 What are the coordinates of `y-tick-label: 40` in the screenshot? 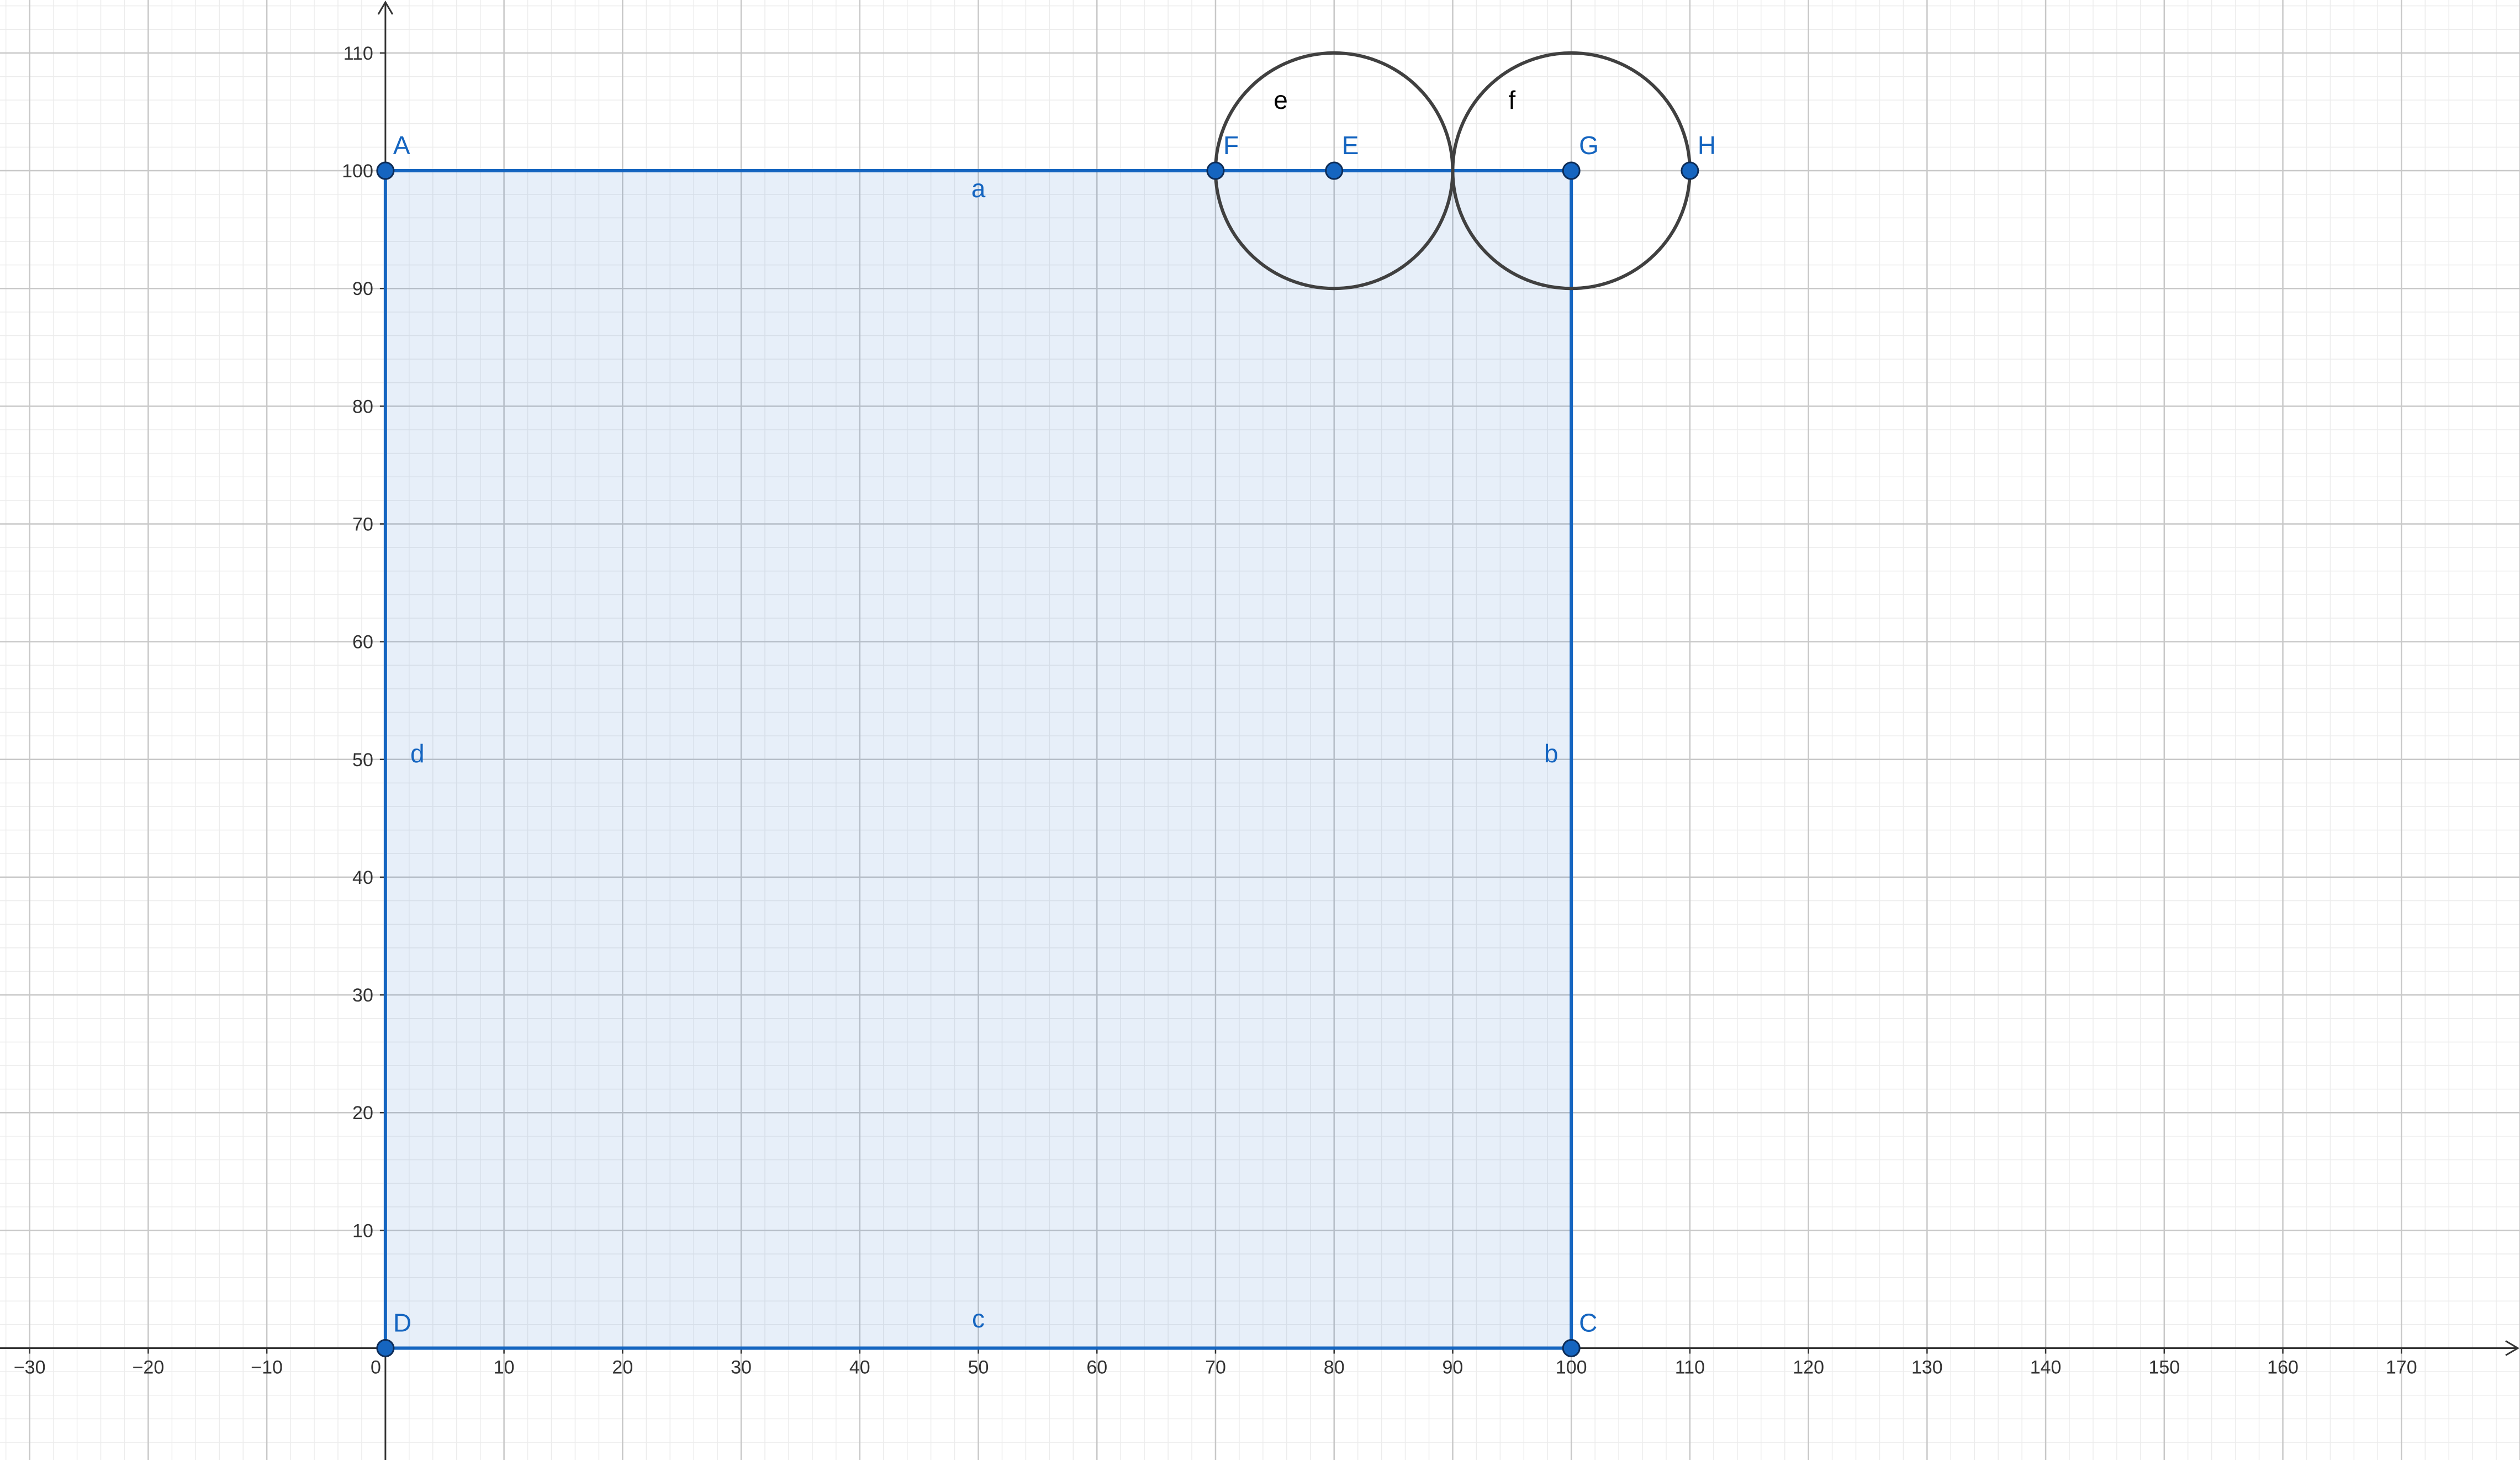 It's located at (362, 877).